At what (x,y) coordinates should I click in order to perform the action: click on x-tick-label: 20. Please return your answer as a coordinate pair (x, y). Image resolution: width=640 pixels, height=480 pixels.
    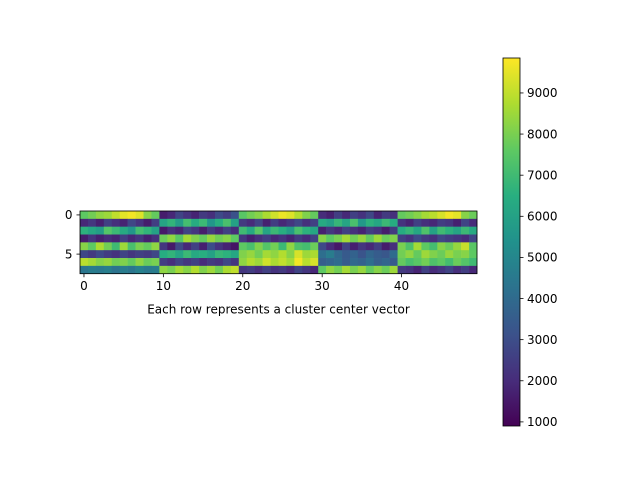
    Looking at the image, I should click on (242, 286).